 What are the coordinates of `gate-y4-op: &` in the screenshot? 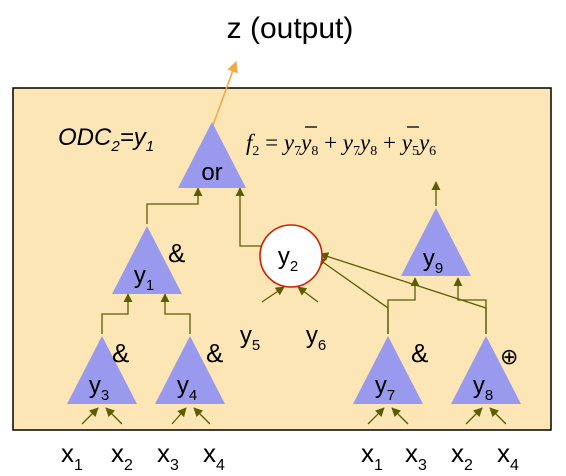 It's located at (214, 353).